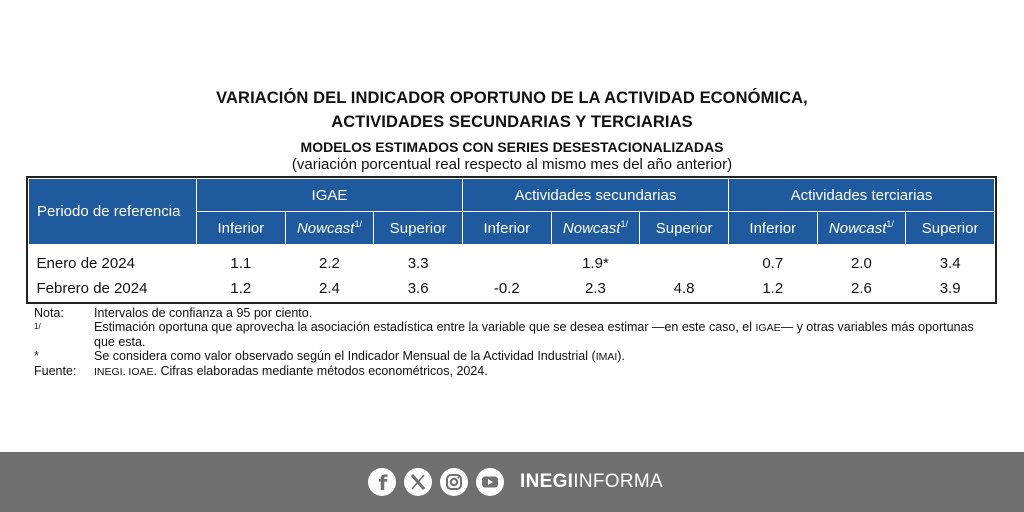 This screenshot has height=512, width=1024. I want to click on social-links: f INEGIINFORMA, so click(515, 482).